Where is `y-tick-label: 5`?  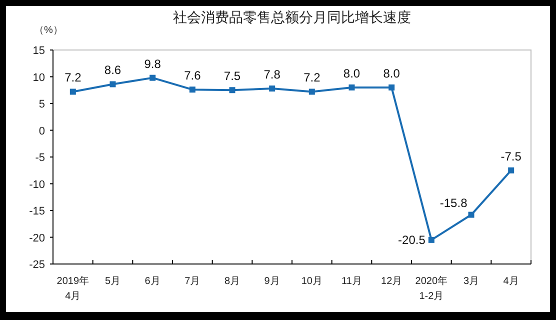
y-tick-label: 5 is located at coordinates (41, 104).